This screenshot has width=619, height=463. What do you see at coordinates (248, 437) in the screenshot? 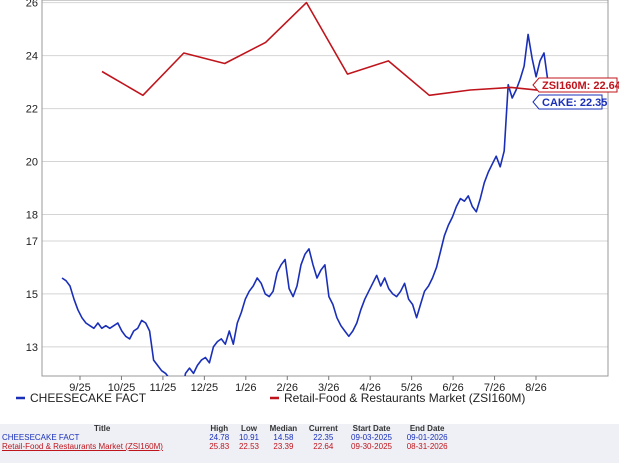
I see `stats-cell-low: 10.91` at bounding box center [248, 437].